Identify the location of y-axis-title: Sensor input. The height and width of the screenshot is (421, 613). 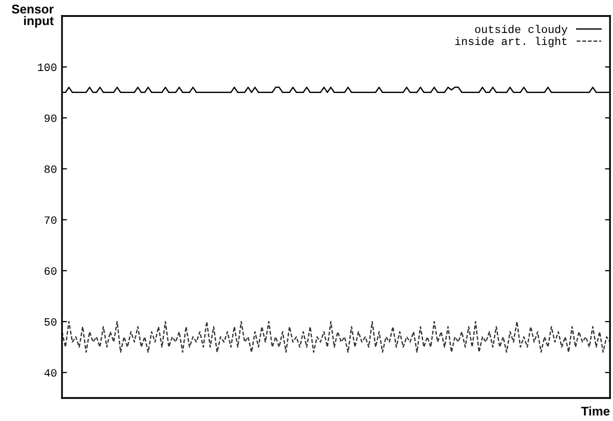
(33, 16).